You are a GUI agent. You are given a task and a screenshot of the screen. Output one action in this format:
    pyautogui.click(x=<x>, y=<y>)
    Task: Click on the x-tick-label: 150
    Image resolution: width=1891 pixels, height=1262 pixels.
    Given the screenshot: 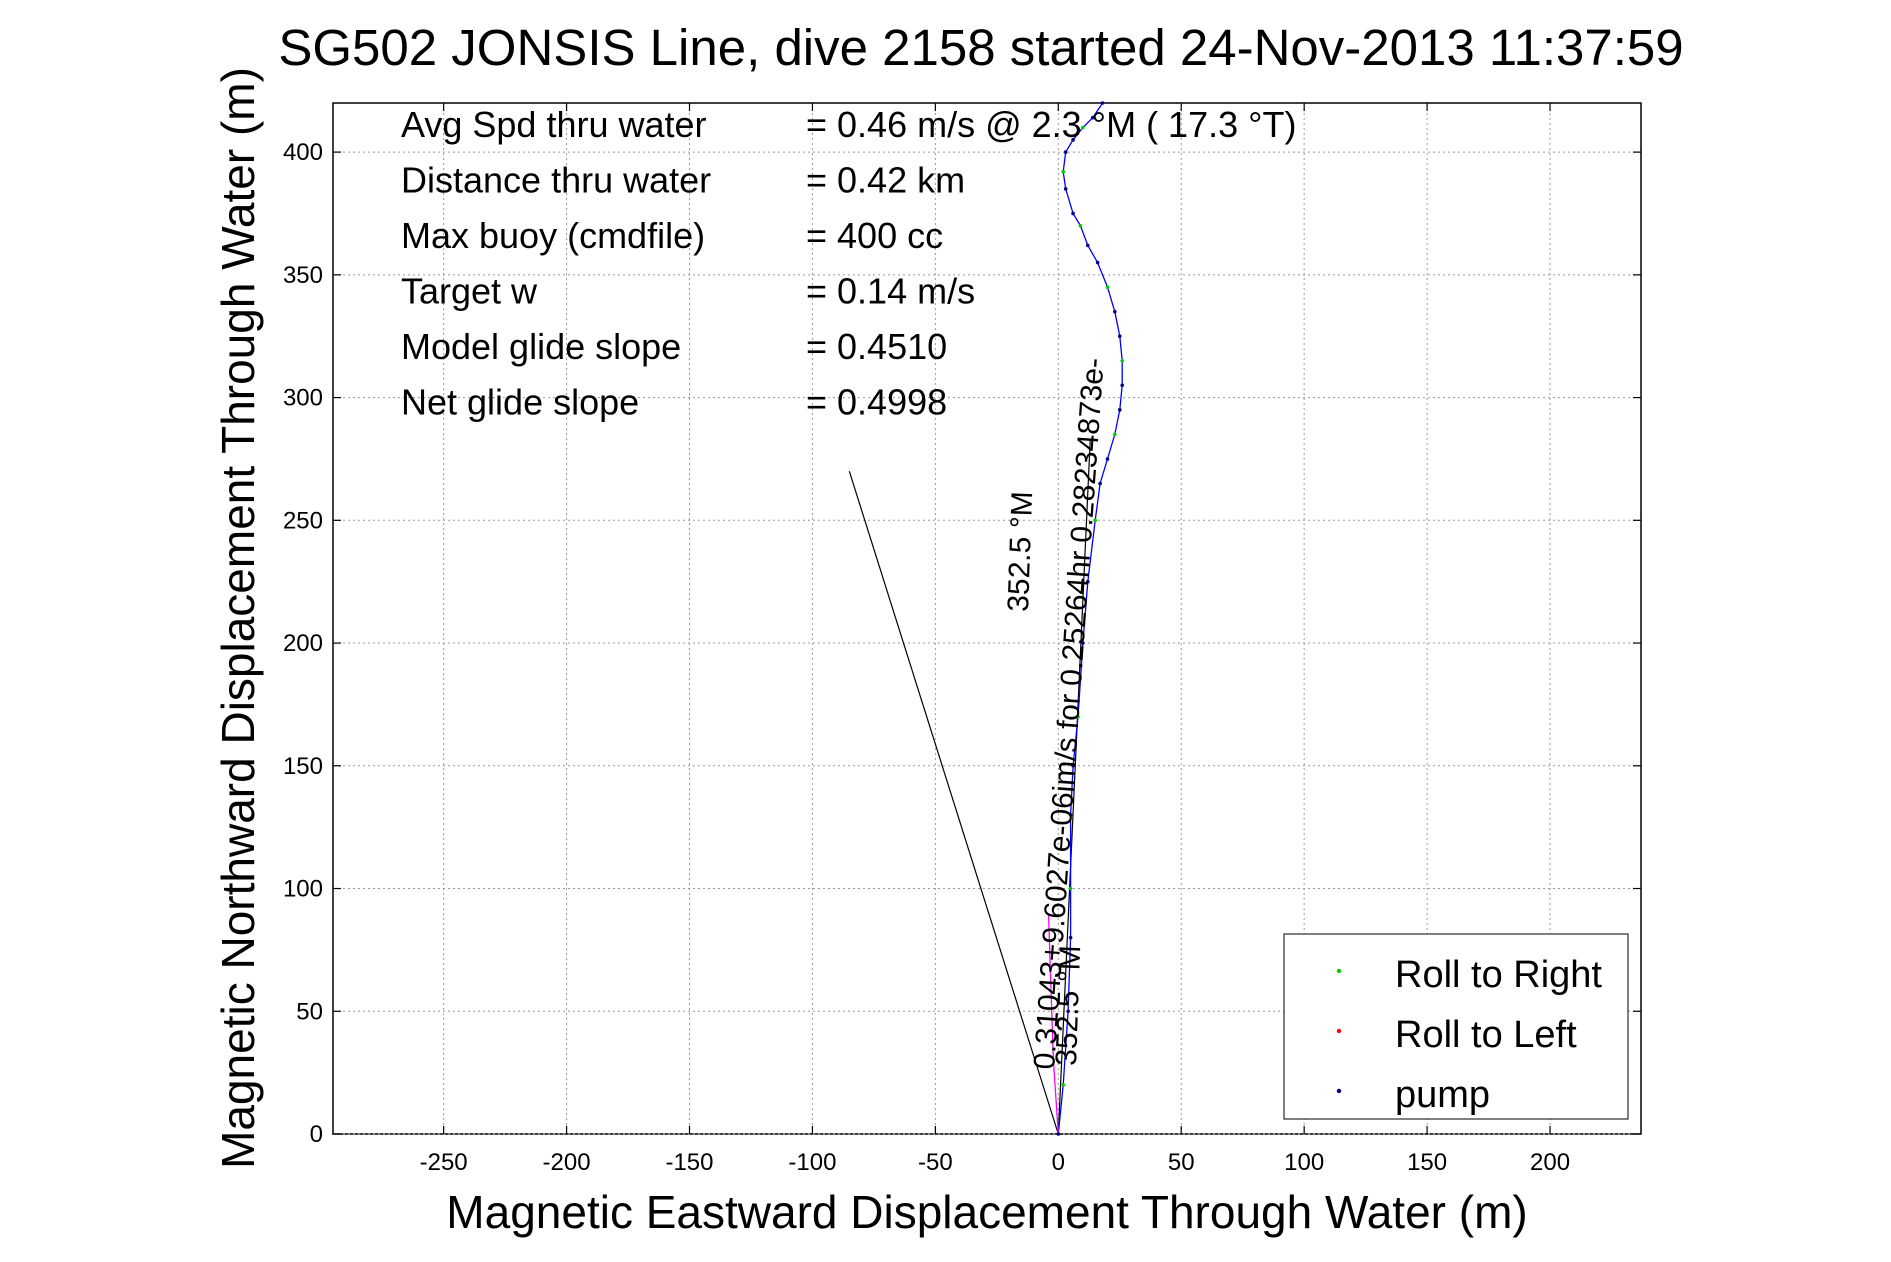 What is the action you would take?
    pyautogui.click(x=1427, y=1162)
    